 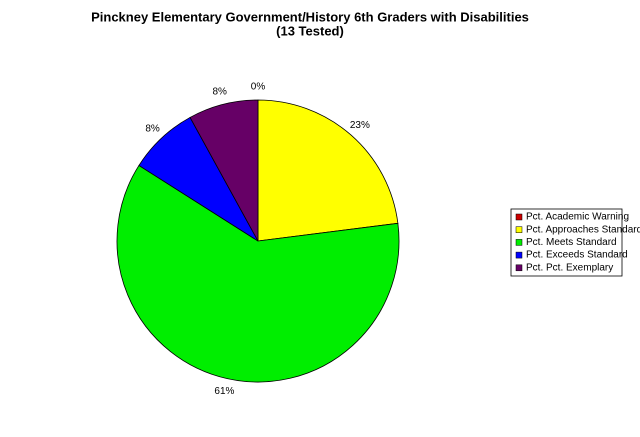 I want to click on legend-label: Pct. Pct. Exemplary, so click(x=569, y=267).